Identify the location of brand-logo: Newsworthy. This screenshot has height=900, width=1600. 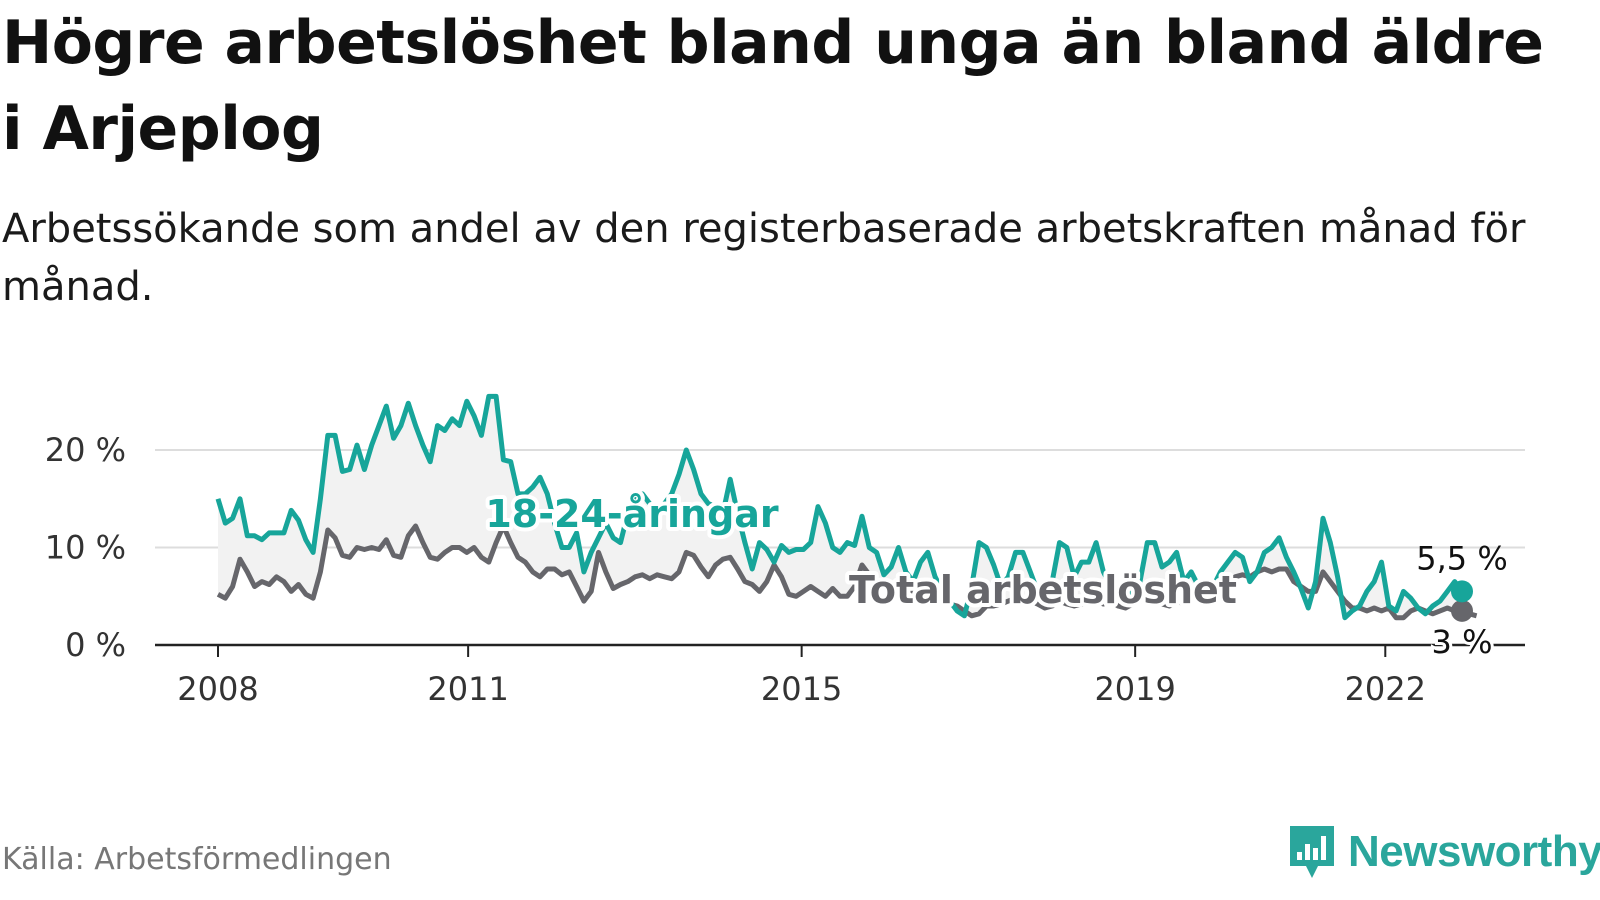
(1444, 852).